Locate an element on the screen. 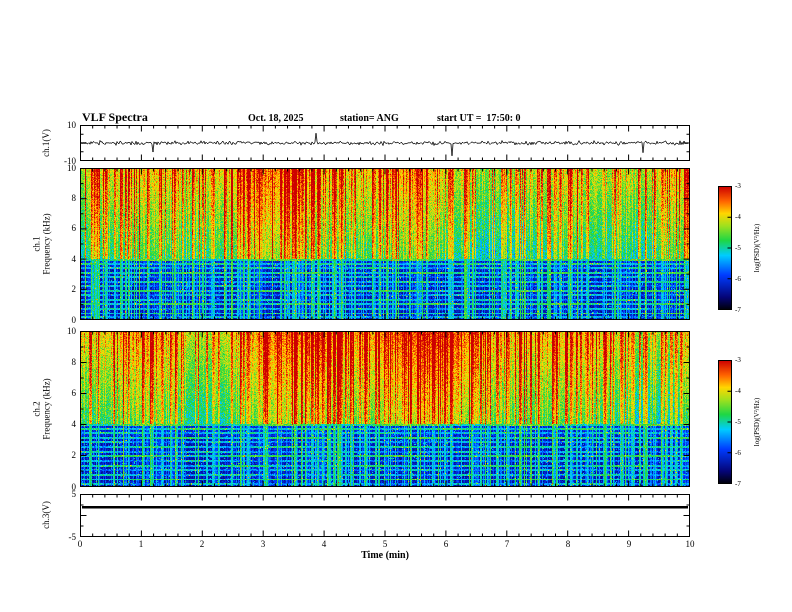 This screenshot has height=612, width=792. spec2-ytick-label: 4 is located at coordinates (74, 424).